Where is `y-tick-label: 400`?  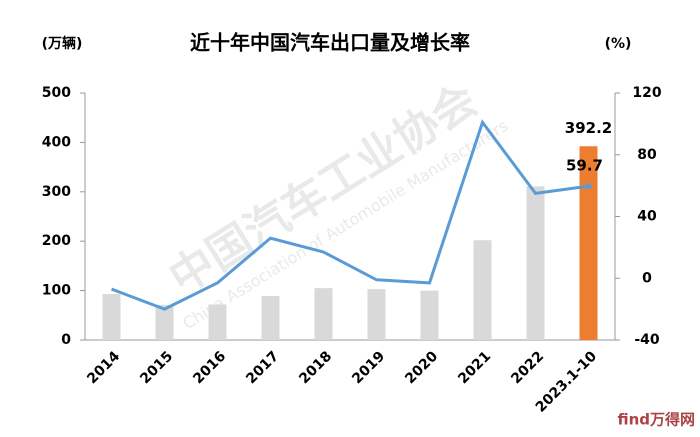
y-tick-label: 400 is located at coordinates (56, 142).